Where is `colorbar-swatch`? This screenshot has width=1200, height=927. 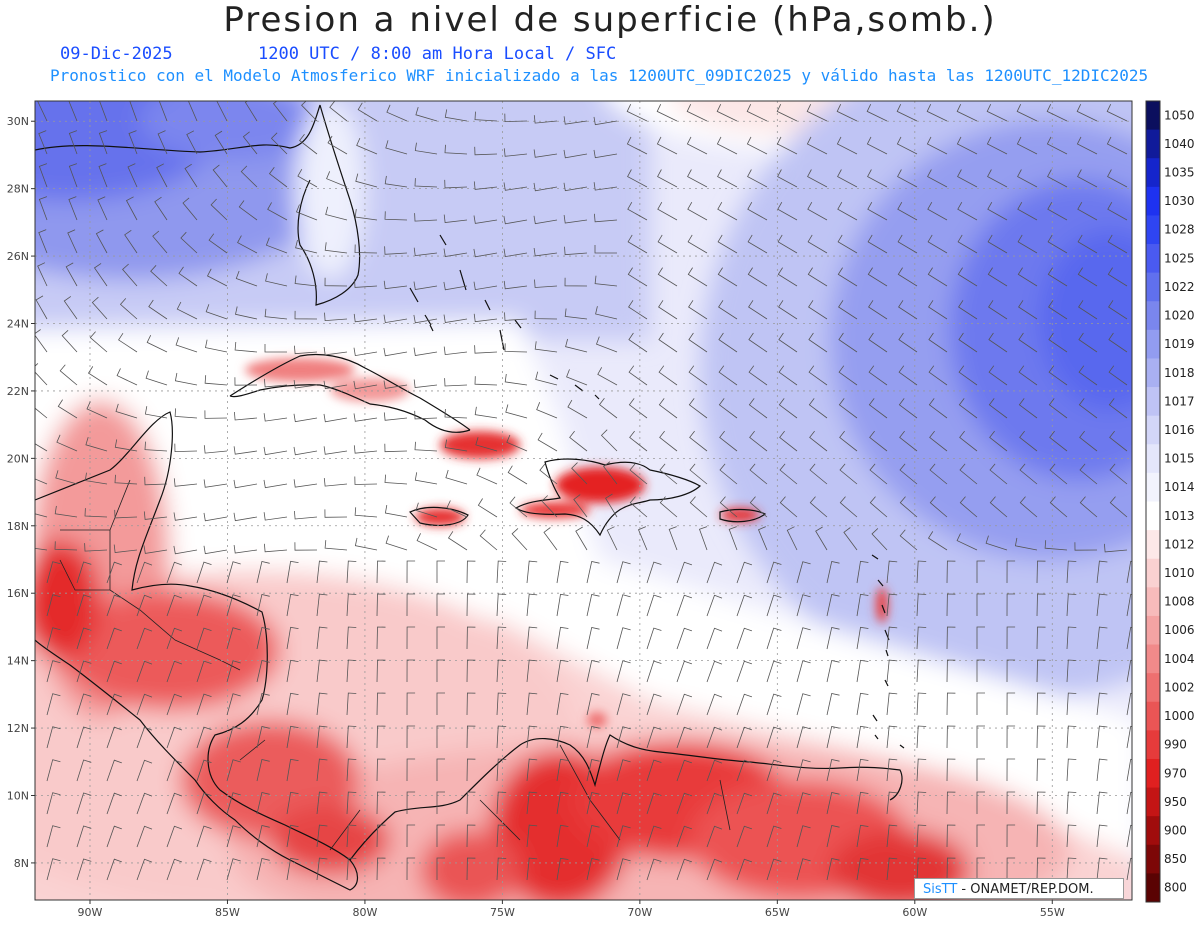 colorbar-swatch is located at coordinates (1153, 802).